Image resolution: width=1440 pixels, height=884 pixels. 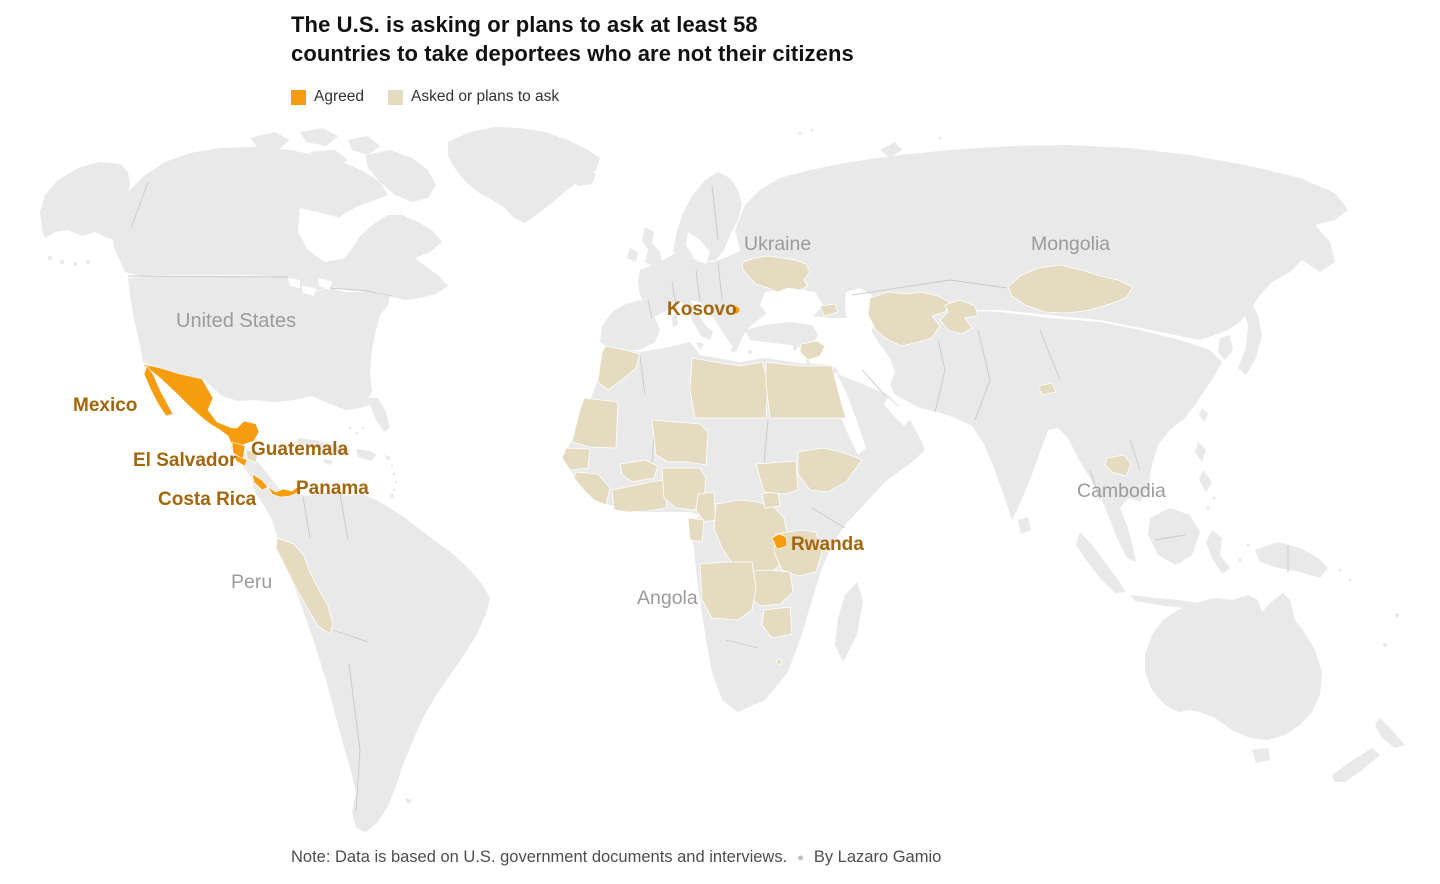 What do you see at coordinates (830, 470) in the screenshot?
I see `country-ethiopia` at bounding box center [830, 470].